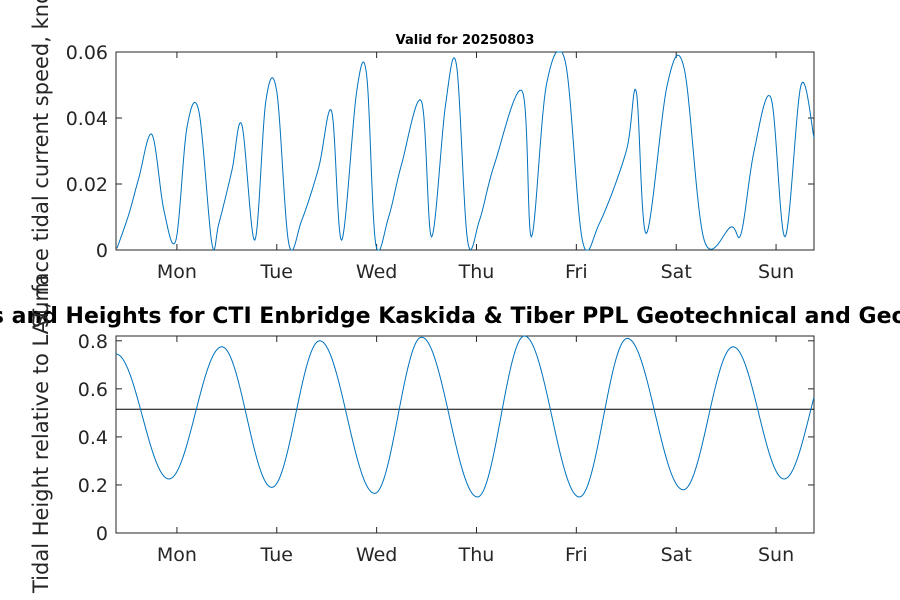 Image resolution: width=900 pixels, height=600 pixels. I want to click on tidal-height-xtick-label: Tue, so click(276, 555).